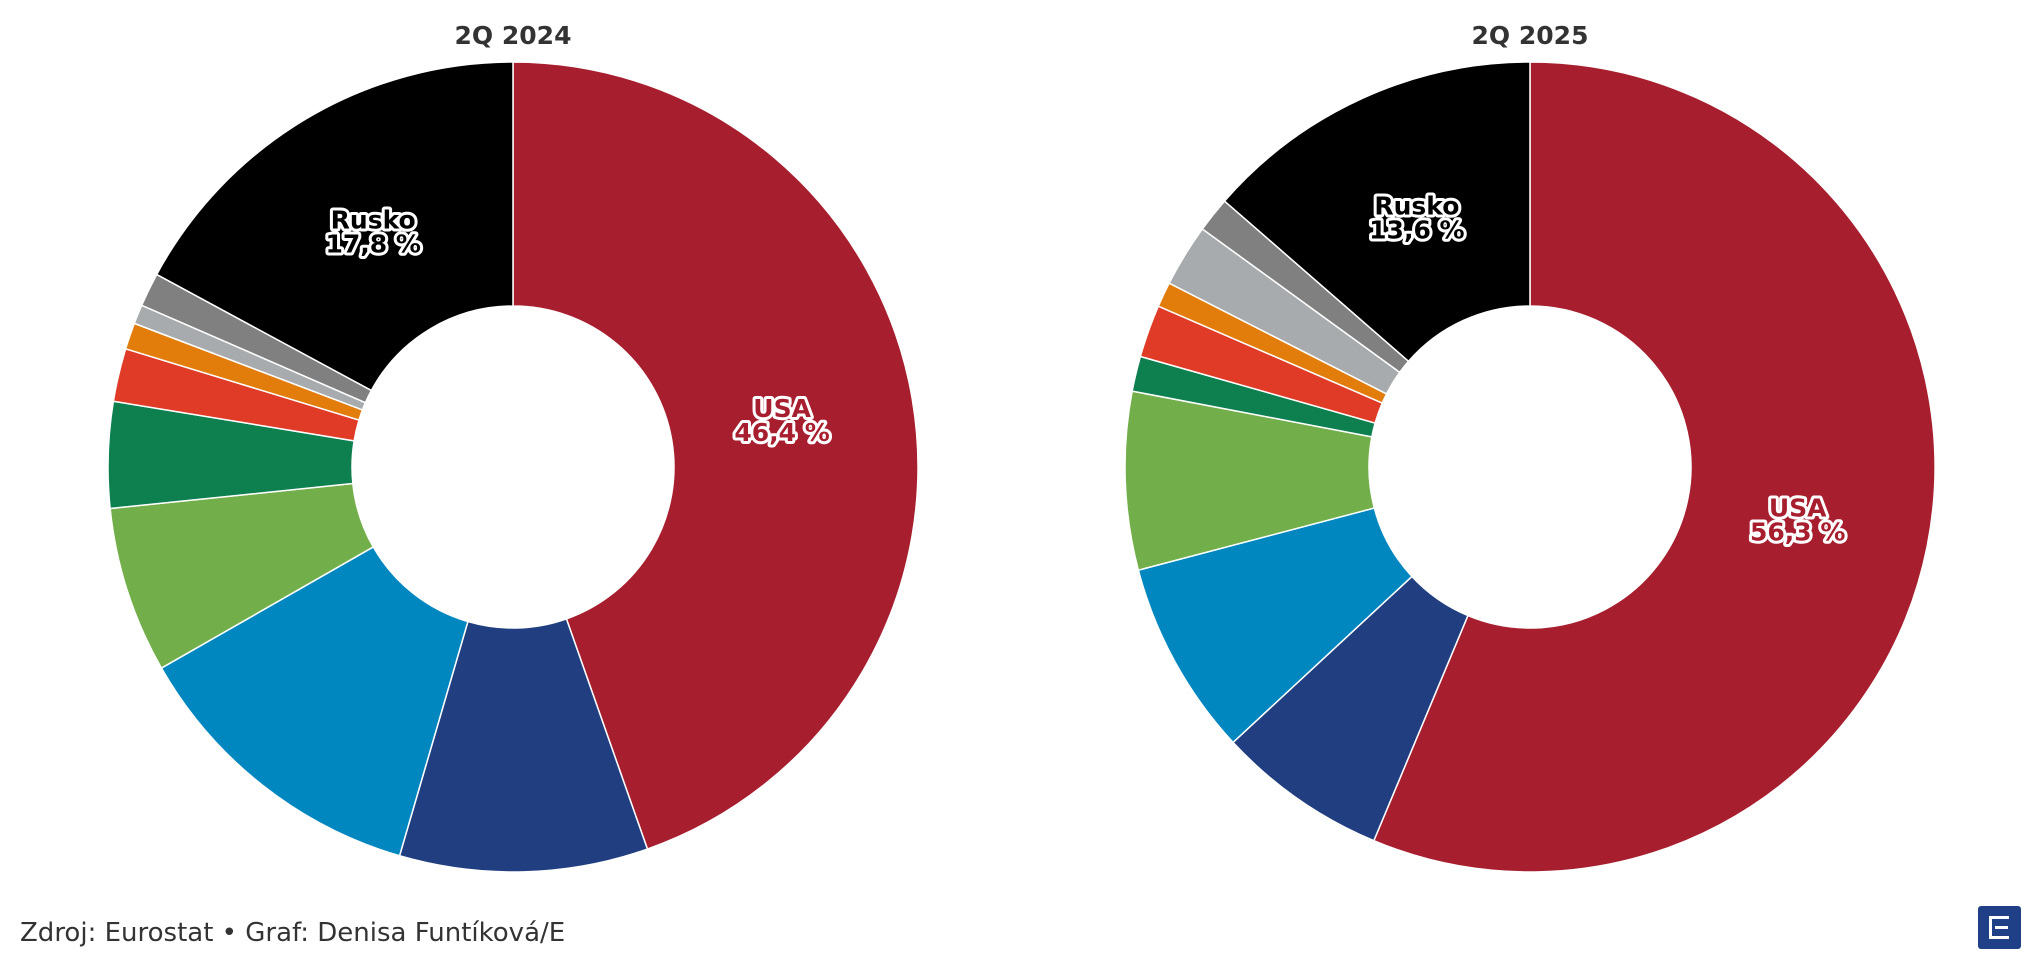  I want to click on chart-title: 2Q 2024, so click(513, 35).